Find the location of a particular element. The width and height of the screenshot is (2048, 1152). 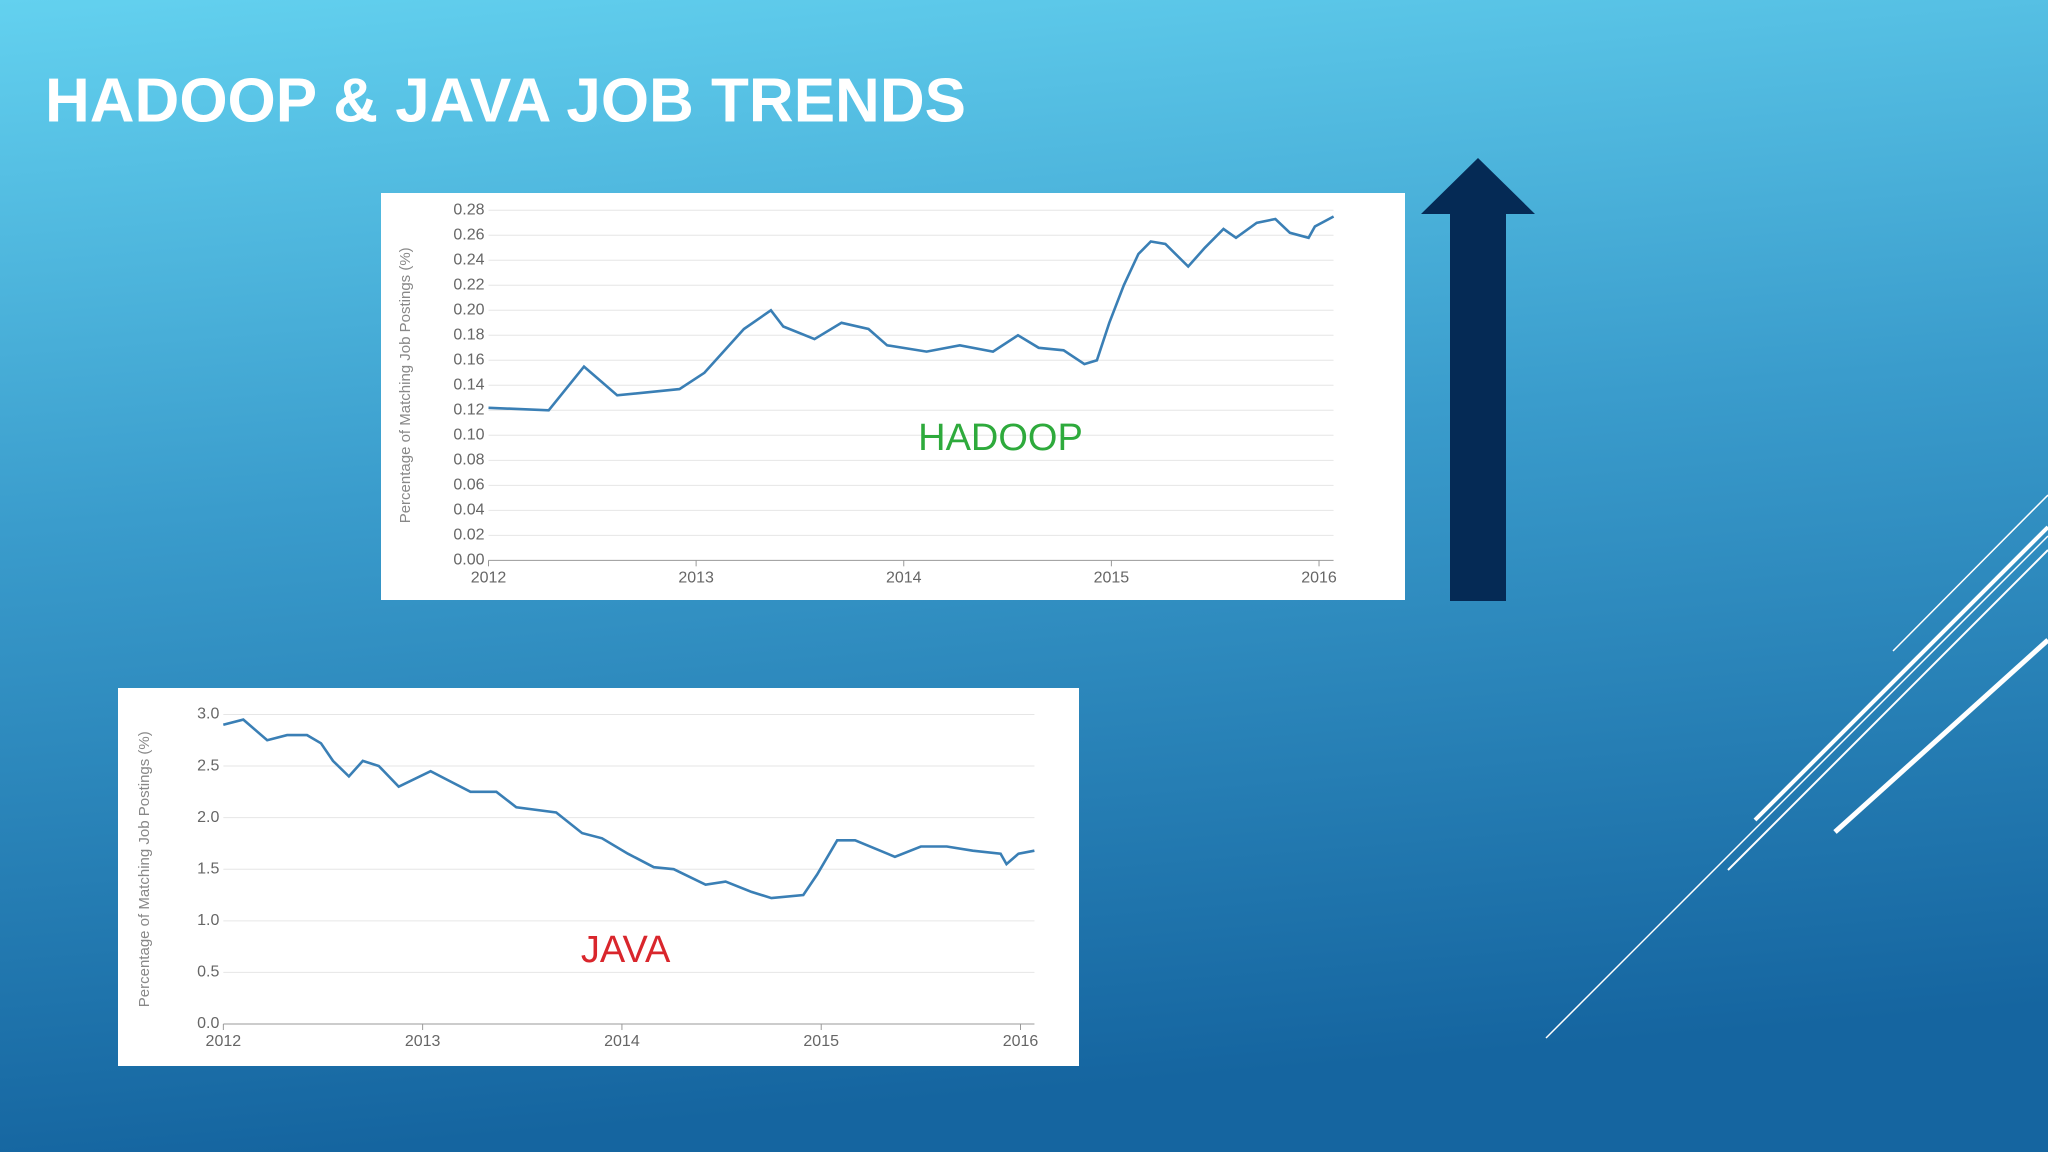

annotation: HADOOP is located at coordinates (1000, 438).